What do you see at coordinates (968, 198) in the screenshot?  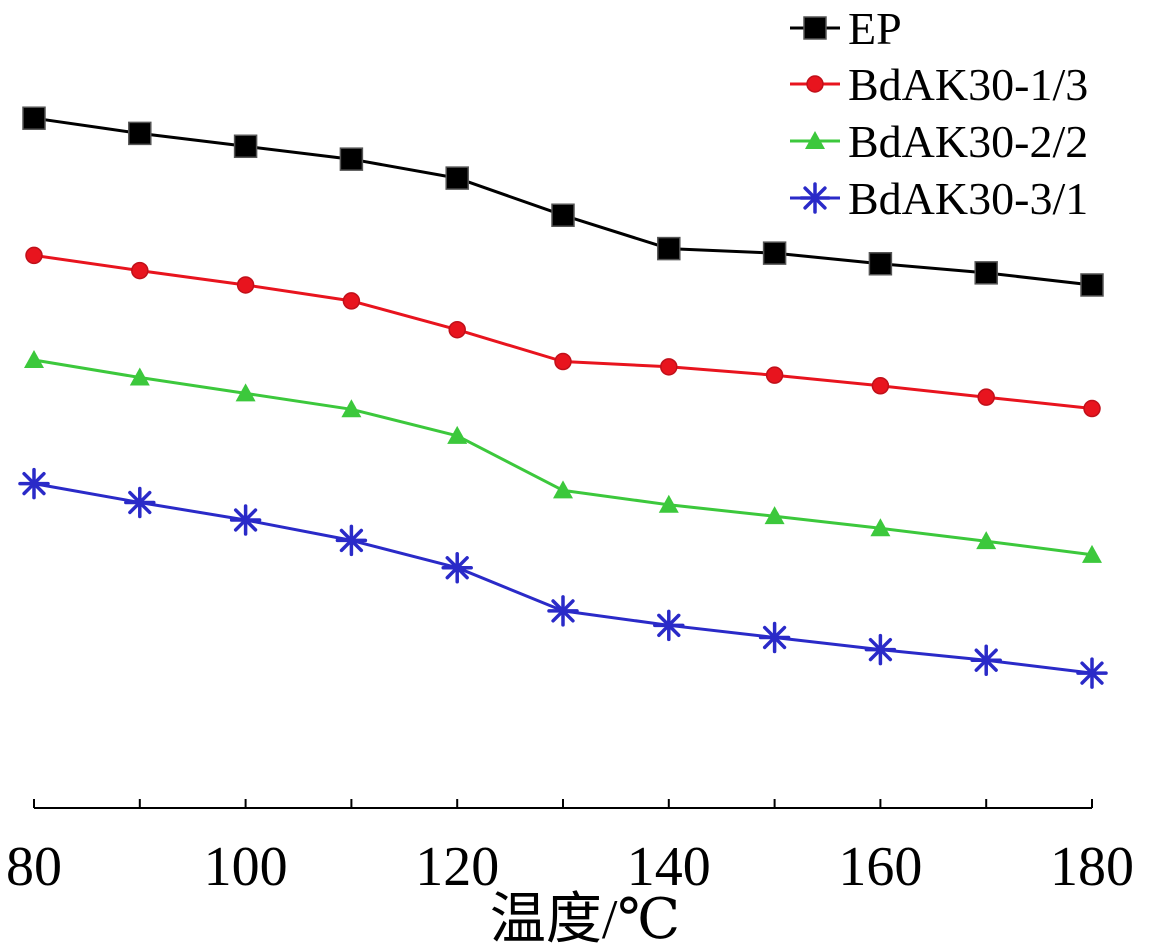 I see `legend-label: BdAK30-3/1` at bounding box center [968, 198].